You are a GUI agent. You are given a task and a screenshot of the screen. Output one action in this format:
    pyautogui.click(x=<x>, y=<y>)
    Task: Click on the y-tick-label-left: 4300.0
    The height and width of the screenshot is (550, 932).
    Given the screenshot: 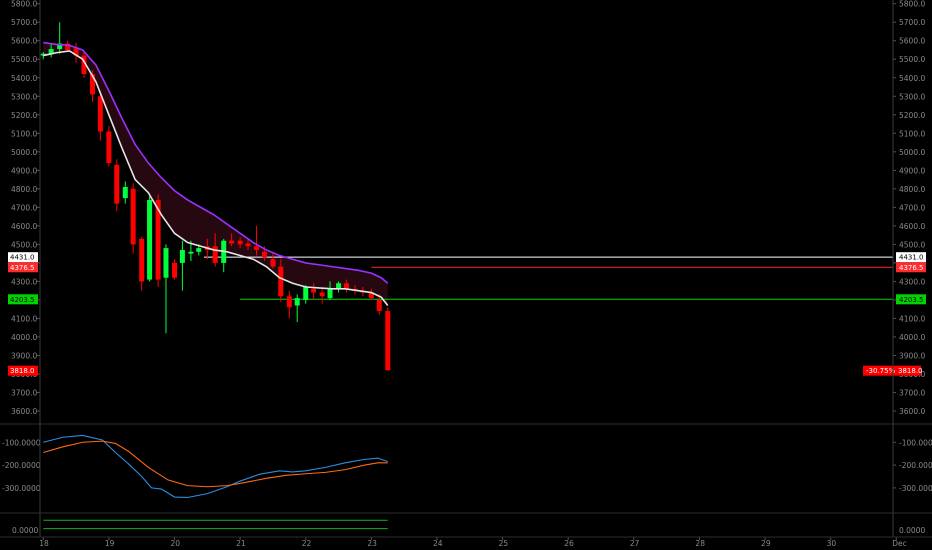 What is the action you would take?
    pyautogui.click(x=24, y=281)
    